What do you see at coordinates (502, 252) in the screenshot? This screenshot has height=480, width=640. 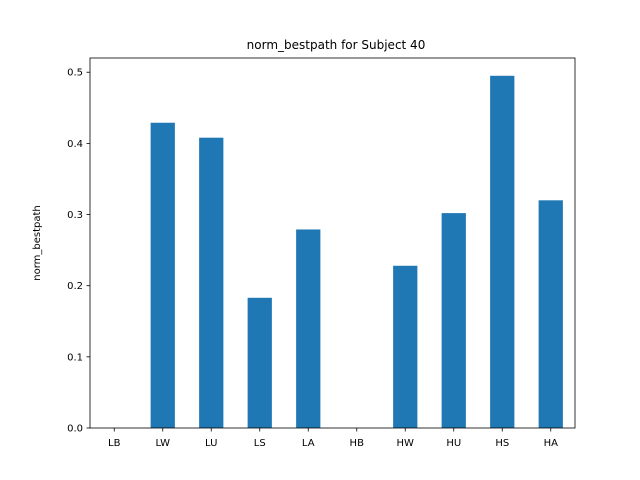 I see `bar-HS` at bounding box center [502, 252].